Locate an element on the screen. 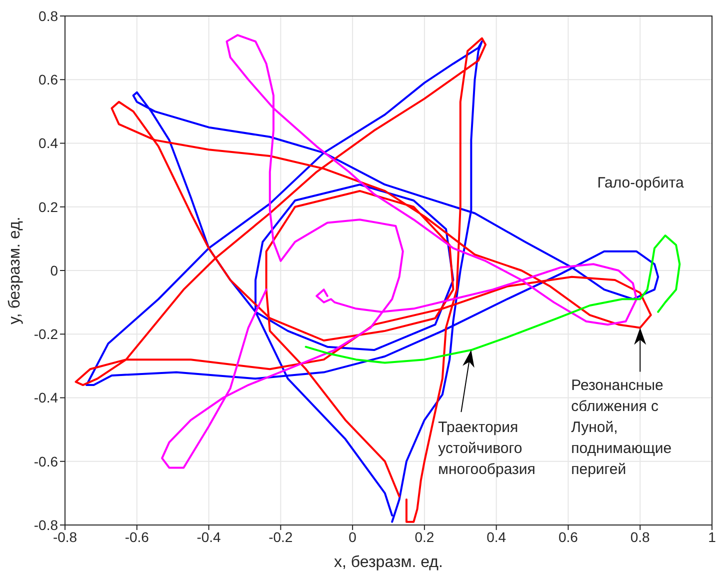  x-axis-title: x, безразм. ед. is located at coordinates (388, 562).